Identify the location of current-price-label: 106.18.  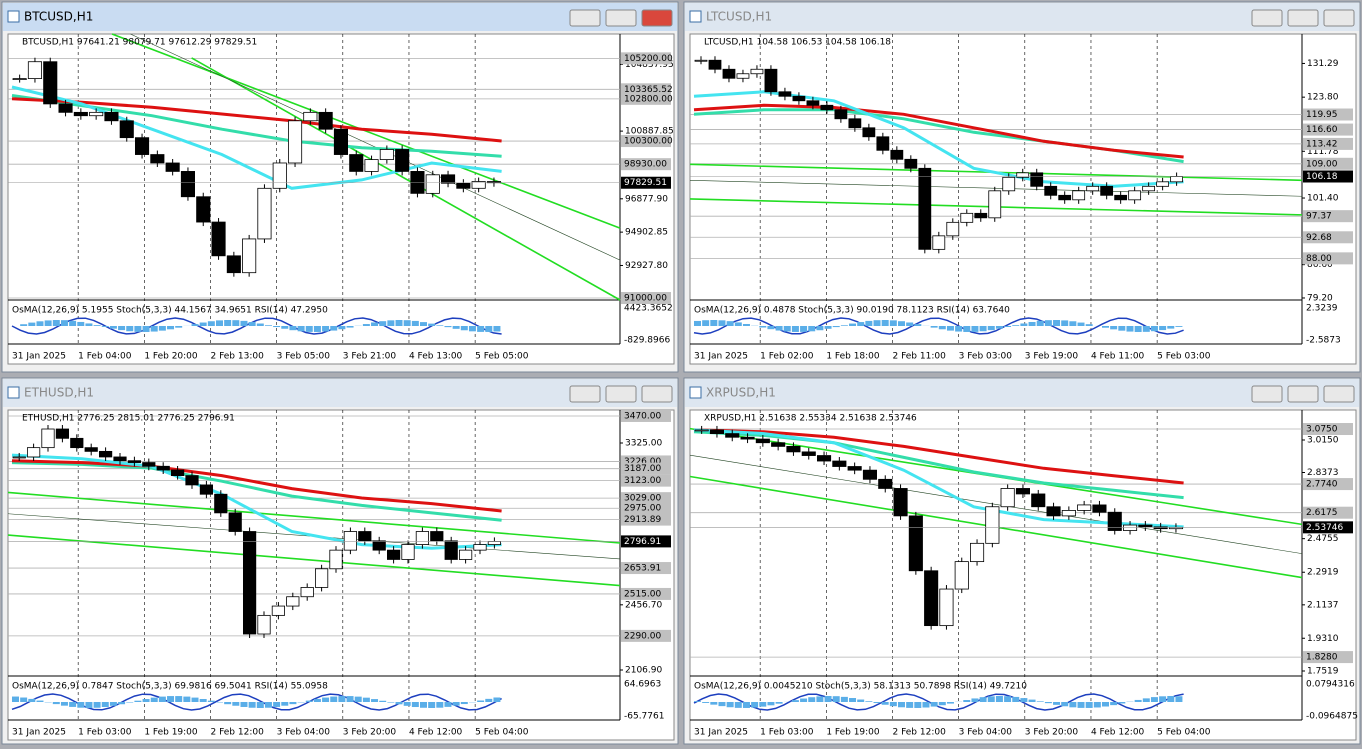
(1322, 177).